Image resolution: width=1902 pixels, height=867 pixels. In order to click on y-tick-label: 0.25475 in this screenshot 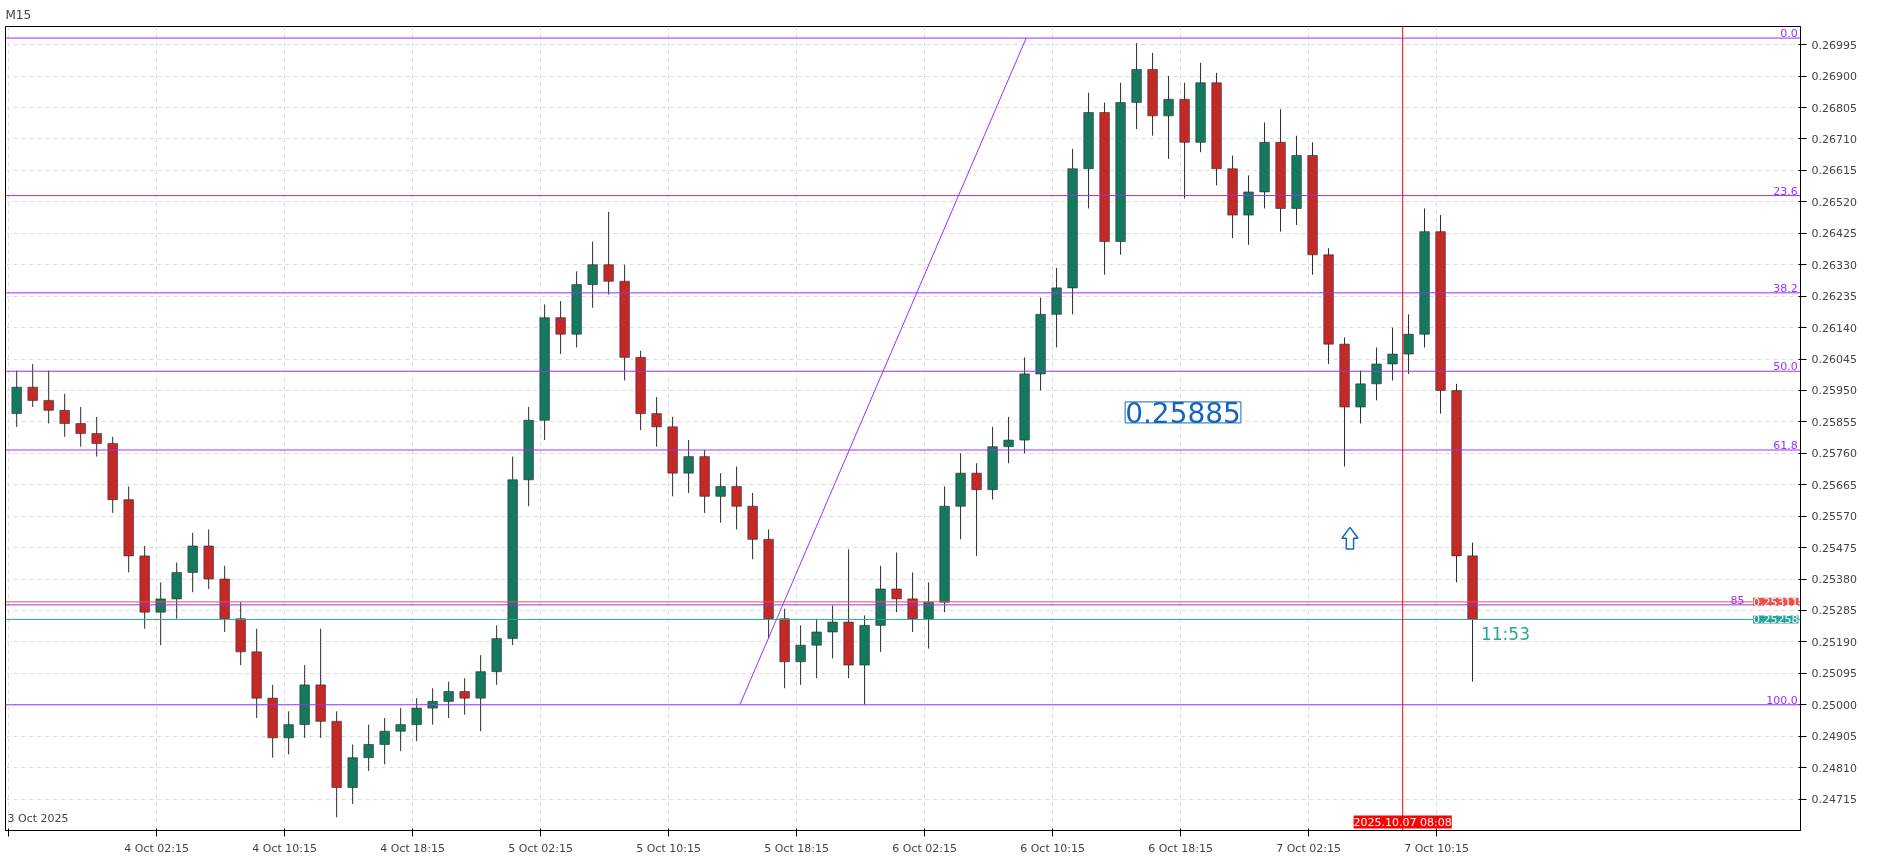, I will do `click(1834, 548)`.